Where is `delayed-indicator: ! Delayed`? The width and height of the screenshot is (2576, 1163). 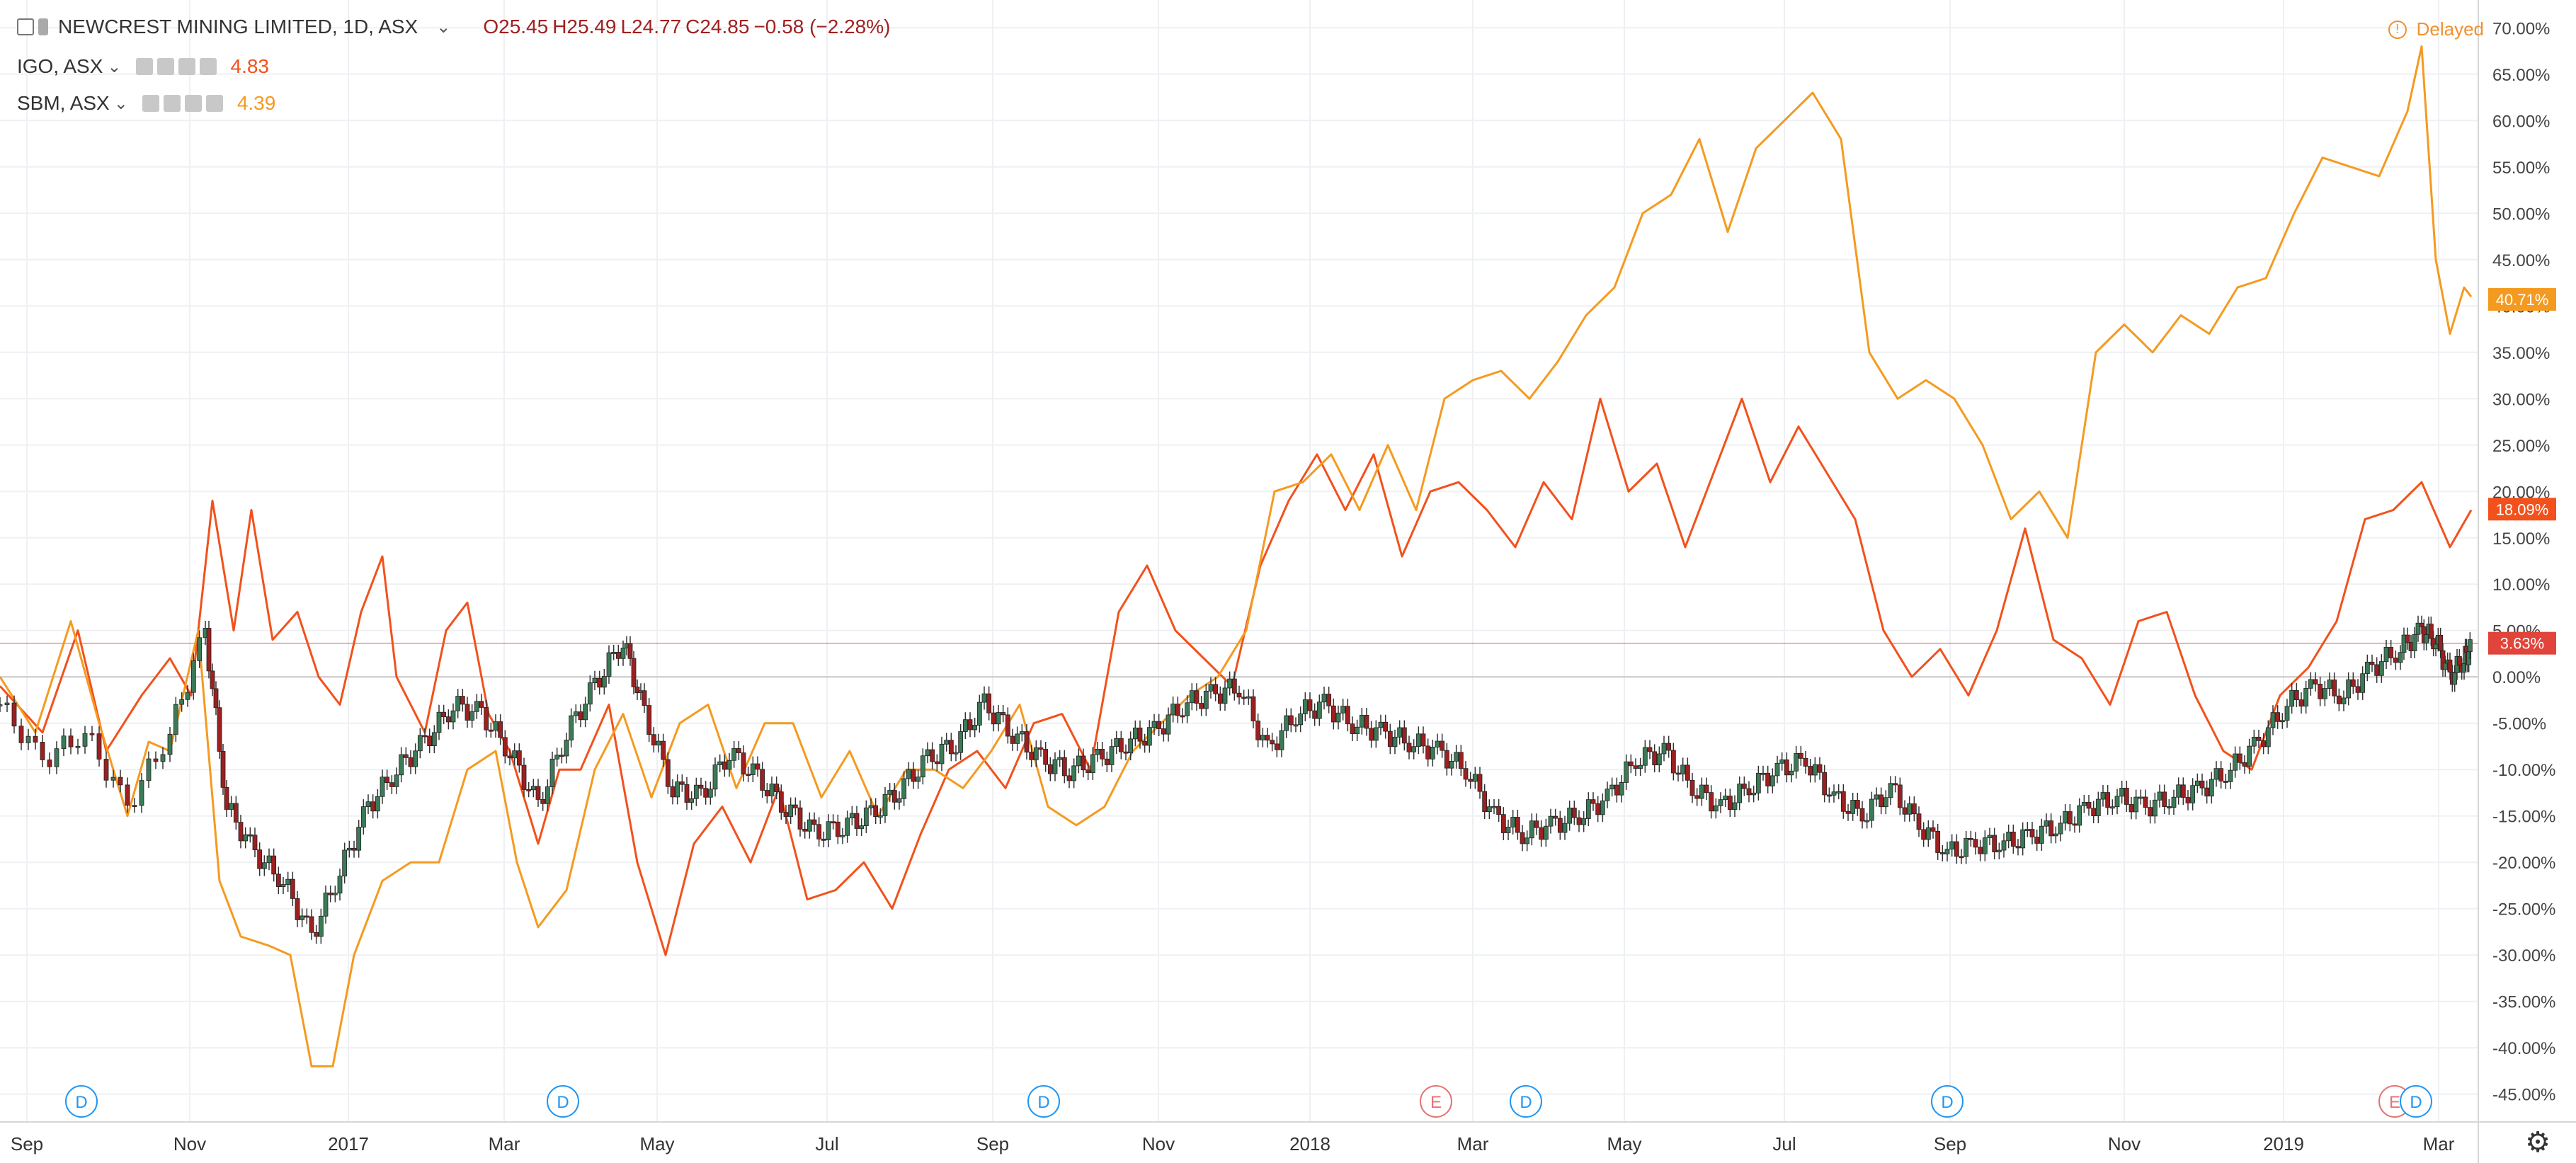
delayed-indicator: ! Delayed is located at coordinates (2436, 29).